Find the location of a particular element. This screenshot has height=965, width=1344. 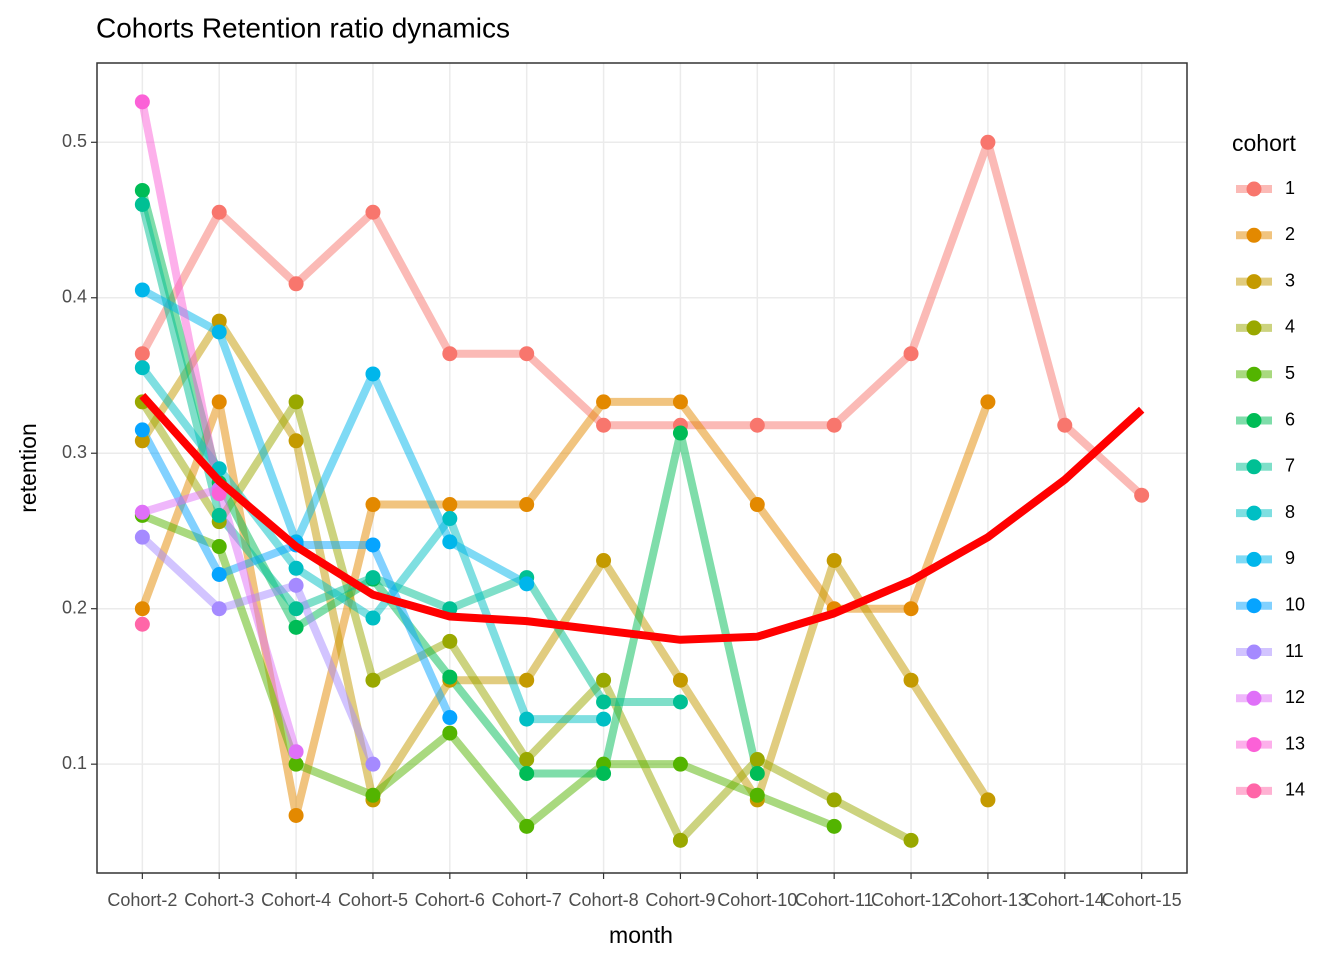

x-tick-label: Cohort-12 is located at coordinates (911, 900).